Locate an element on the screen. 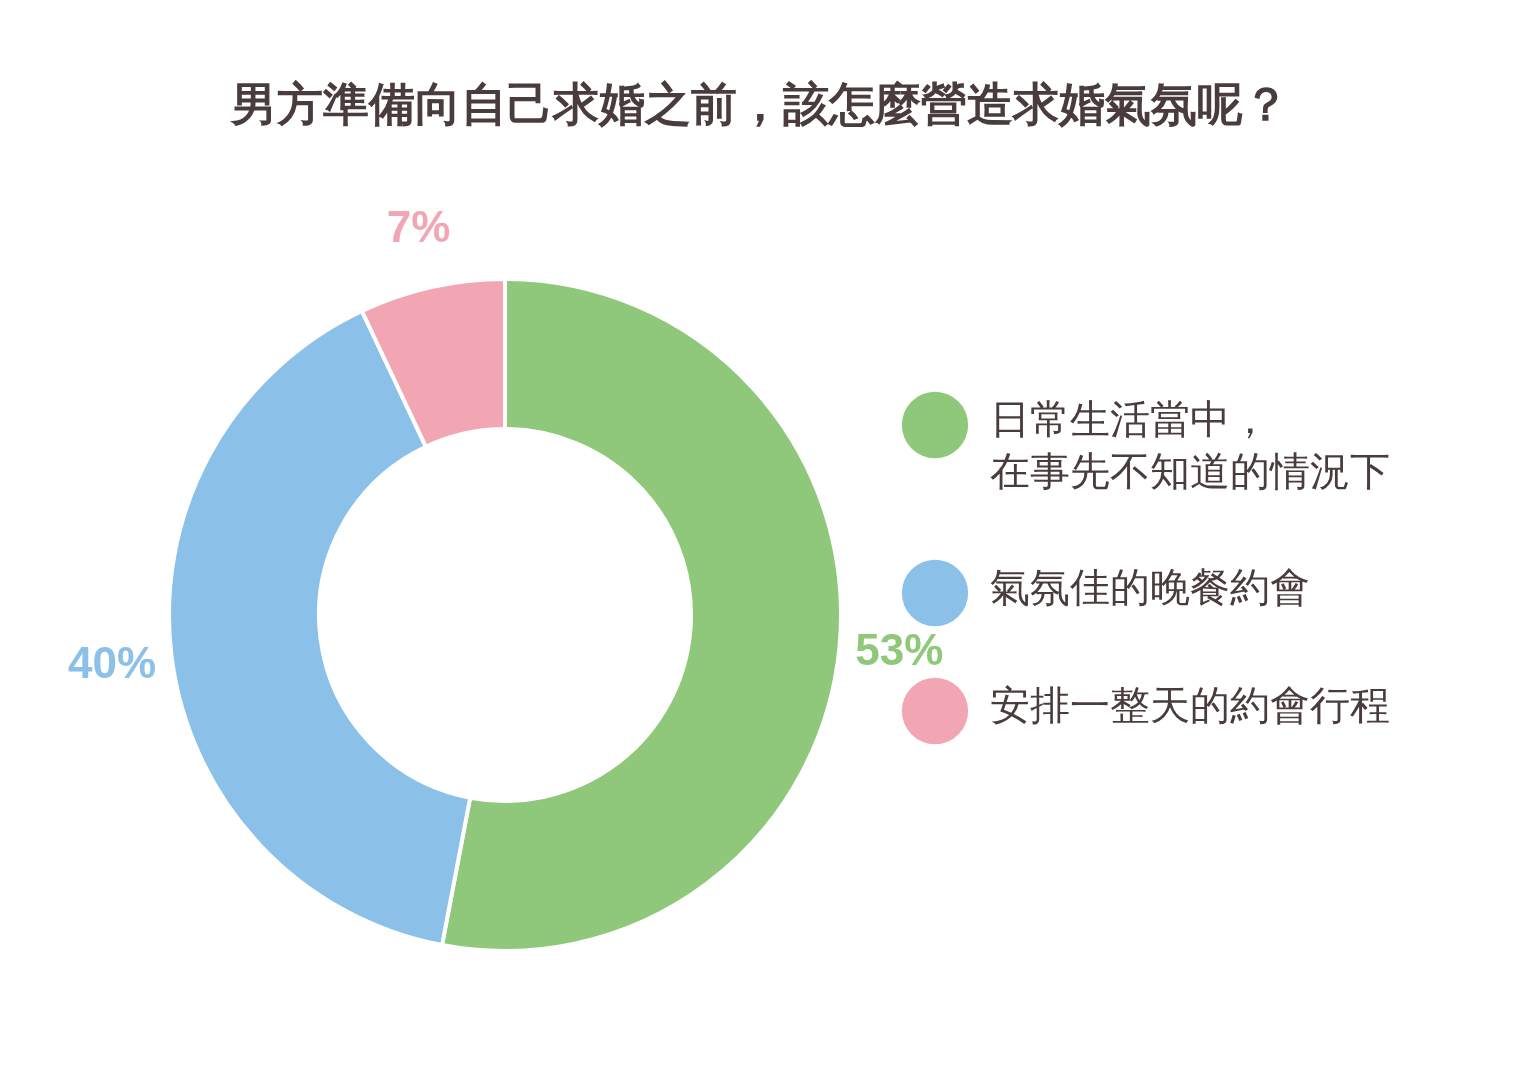 The height and width of the screenshot is (1081, 1519). data-label: 7% is located at coordinates (418, 226).